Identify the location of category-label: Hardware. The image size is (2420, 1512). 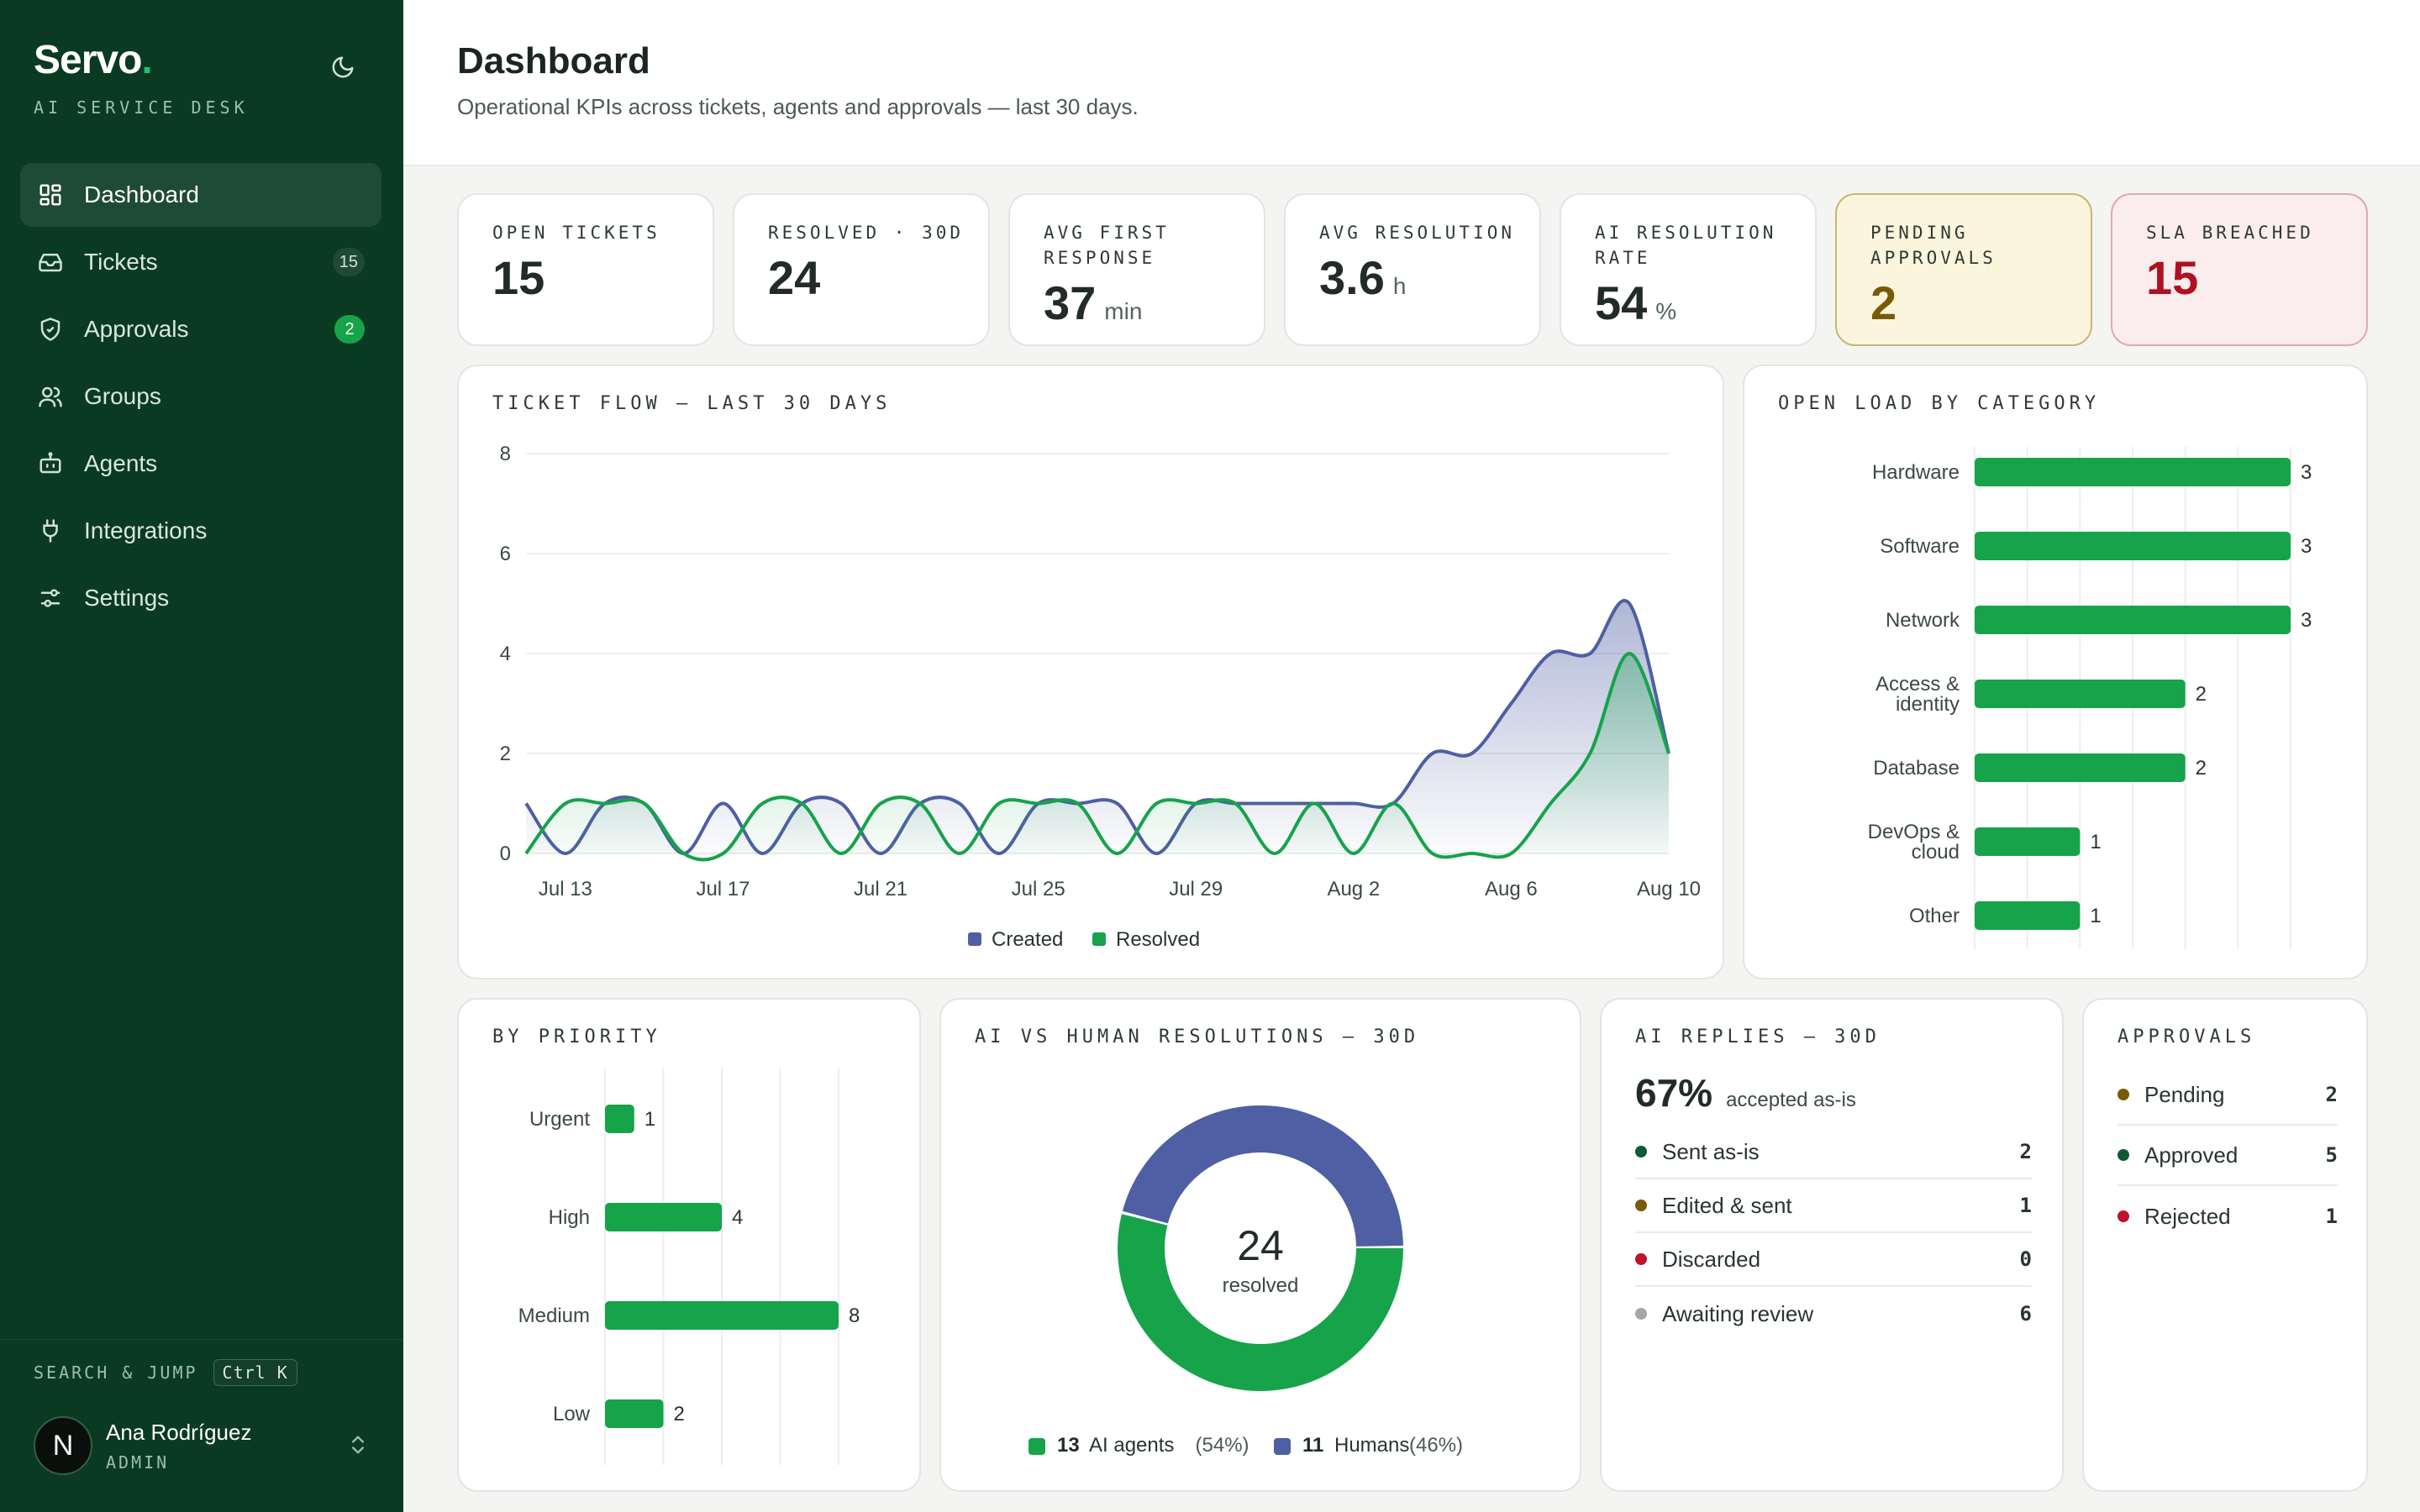
(1916, 472).